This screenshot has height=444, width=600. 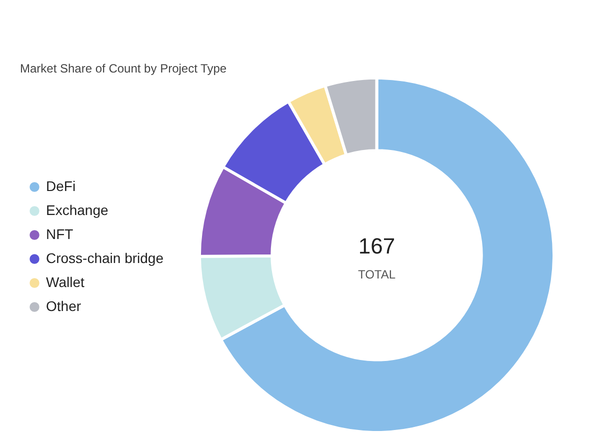 I want to click on legend-label: Exchange, so click(x=77, y=210).